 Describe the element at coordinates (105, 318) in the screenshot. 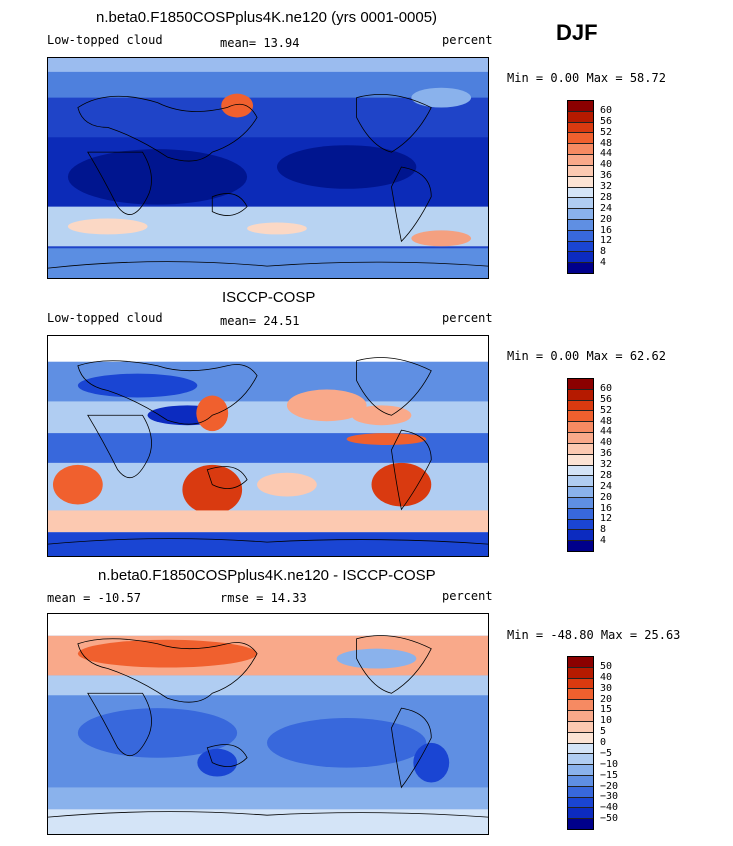

I see `panel2-field-label: Low-topped cloud` at that location.